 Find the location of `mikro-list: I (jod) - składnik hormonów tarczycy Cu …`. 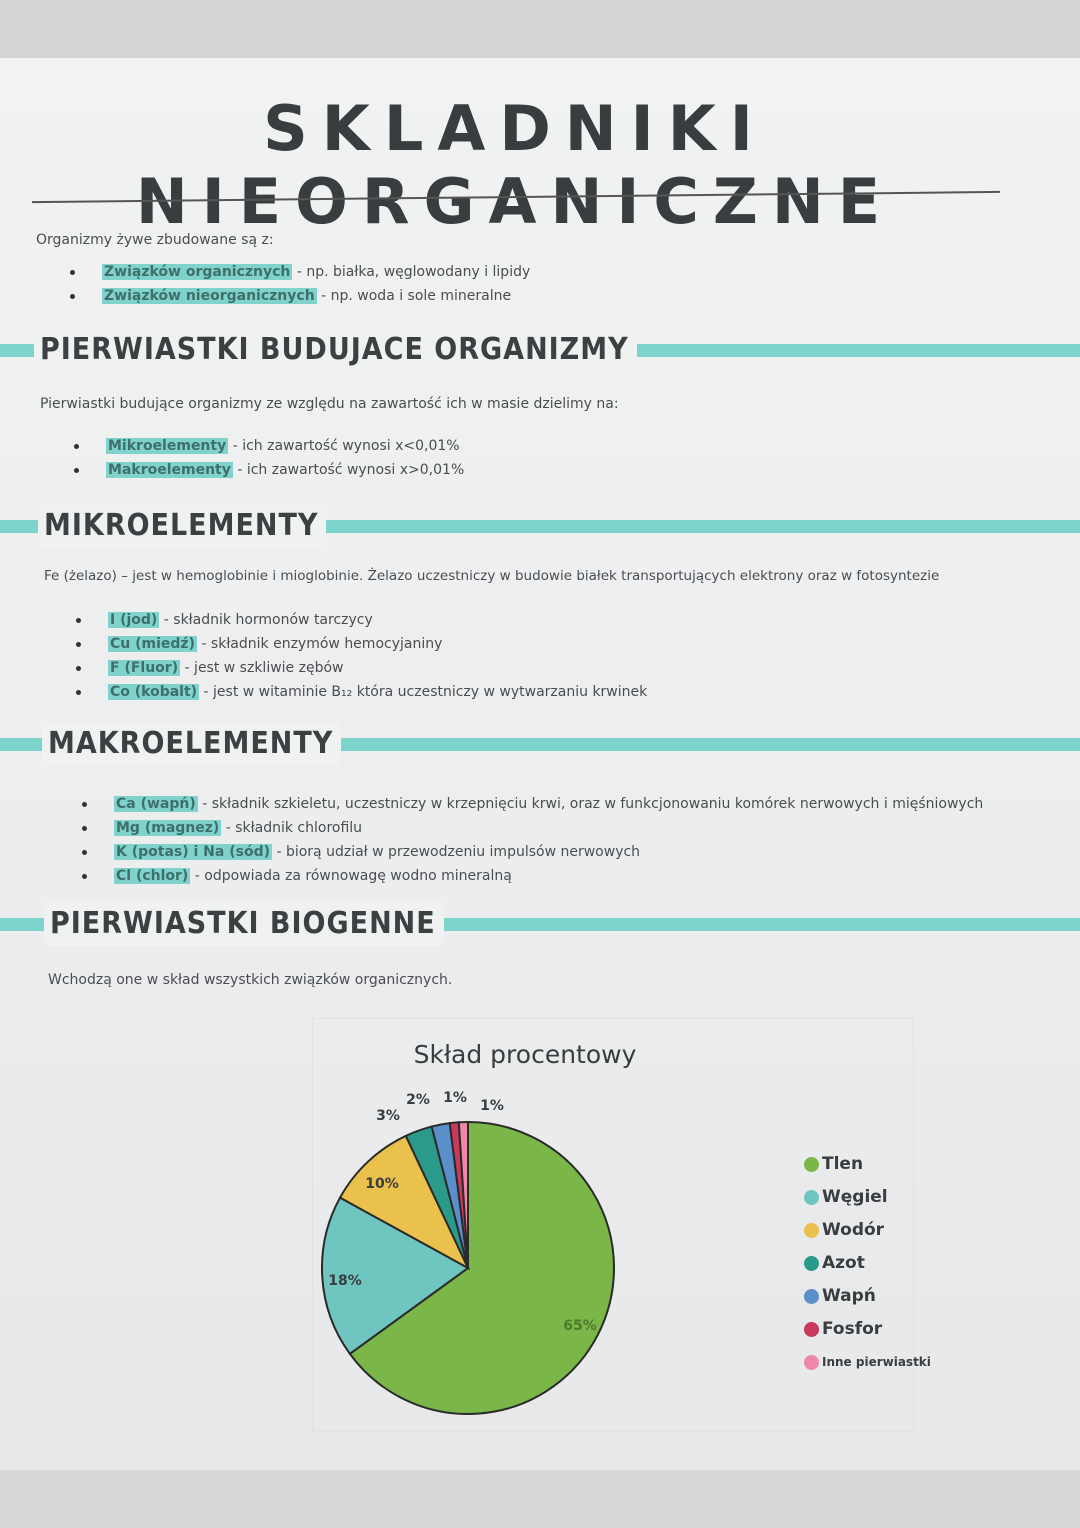

mikro-list: I (jod) - składnik hormonów tarczycy Cu … is located at coordinates (361, 656).